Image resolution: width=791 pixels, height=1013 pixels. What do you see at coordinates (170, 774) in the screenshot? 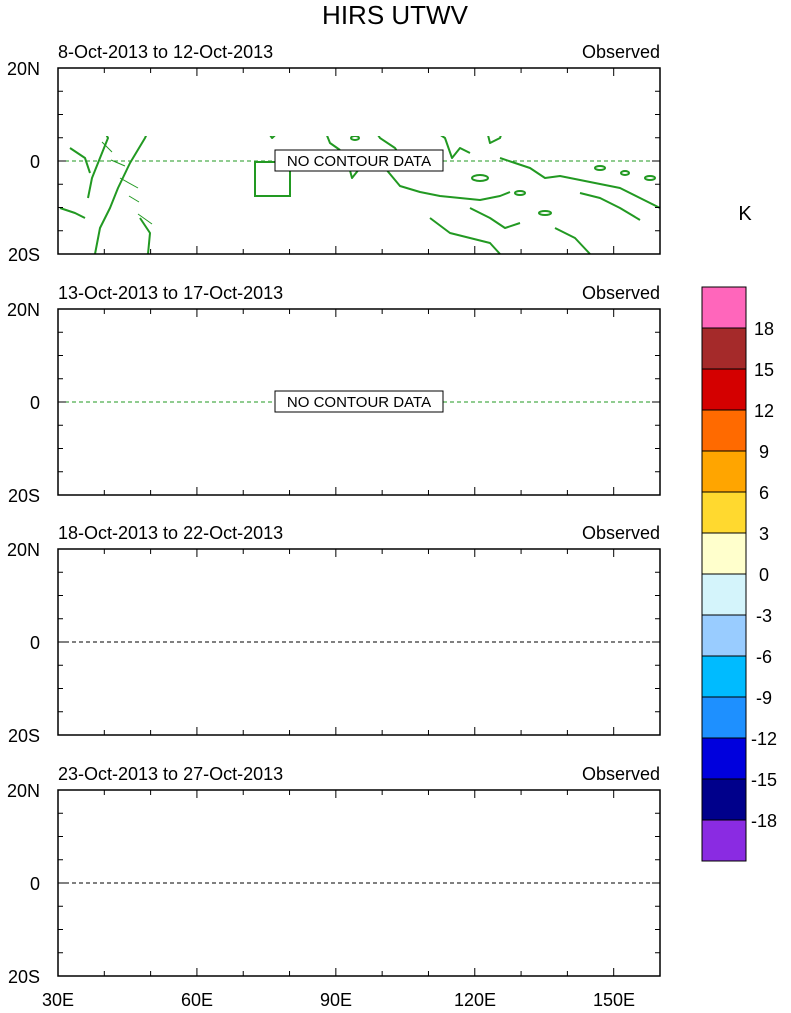
I see `panel-date-range: 23-Oct-2013 to 27-Oct-2013` at bounding box center [170, 774].